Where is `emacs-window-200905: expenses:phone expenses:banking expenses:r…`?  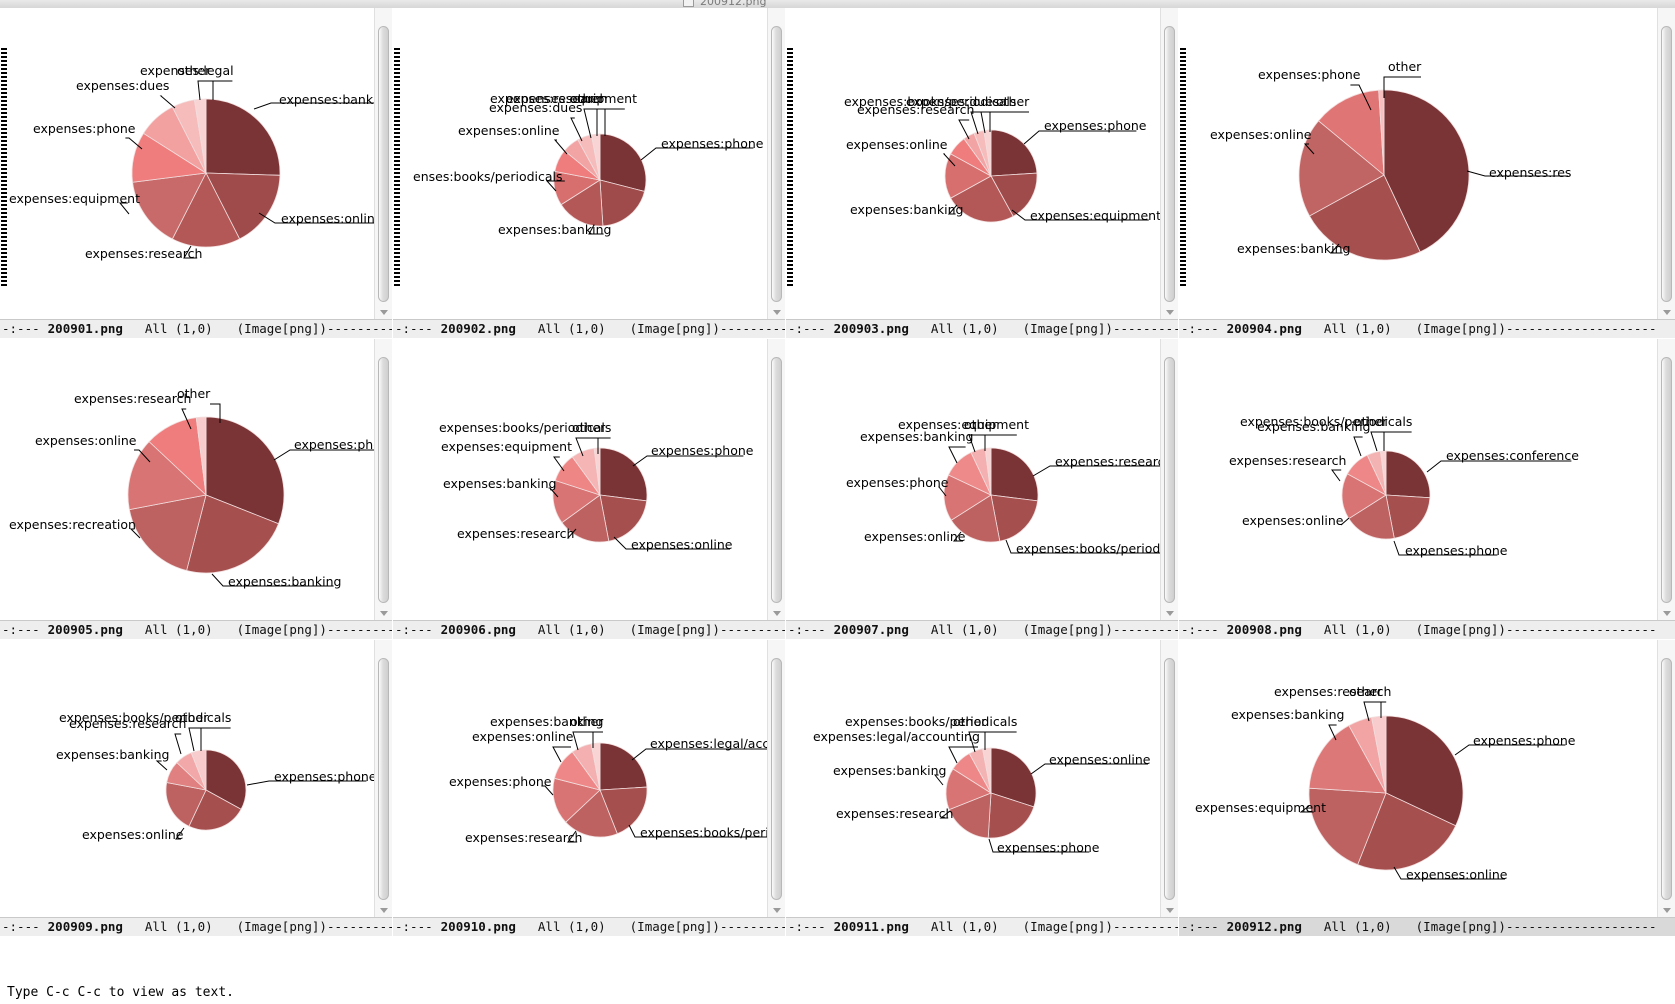
emacs-window-200905: expenses:phone expenses:banking expenses:r… is located at coordinates (196, 489).